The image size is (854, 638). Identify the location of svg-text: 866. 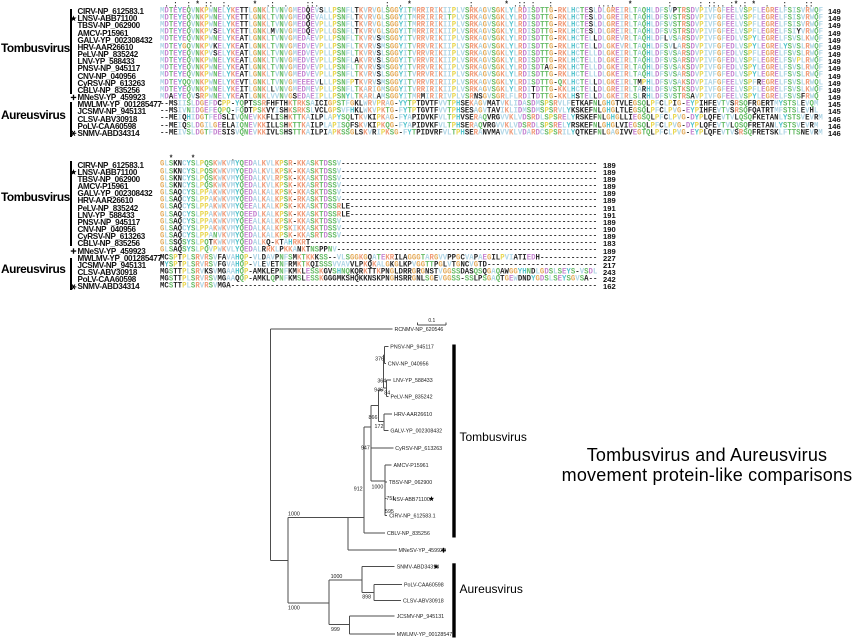
(373, 418).